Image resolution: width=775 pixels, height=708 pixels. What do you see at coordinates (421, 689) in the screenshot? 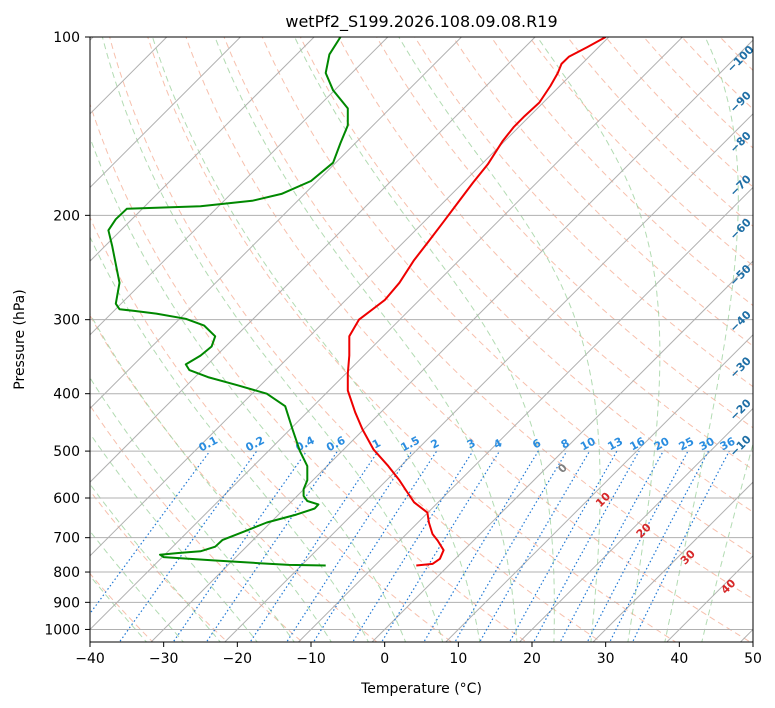
I see `x-axis-label: Temperature (°C)` at bounding box center [421, 689].